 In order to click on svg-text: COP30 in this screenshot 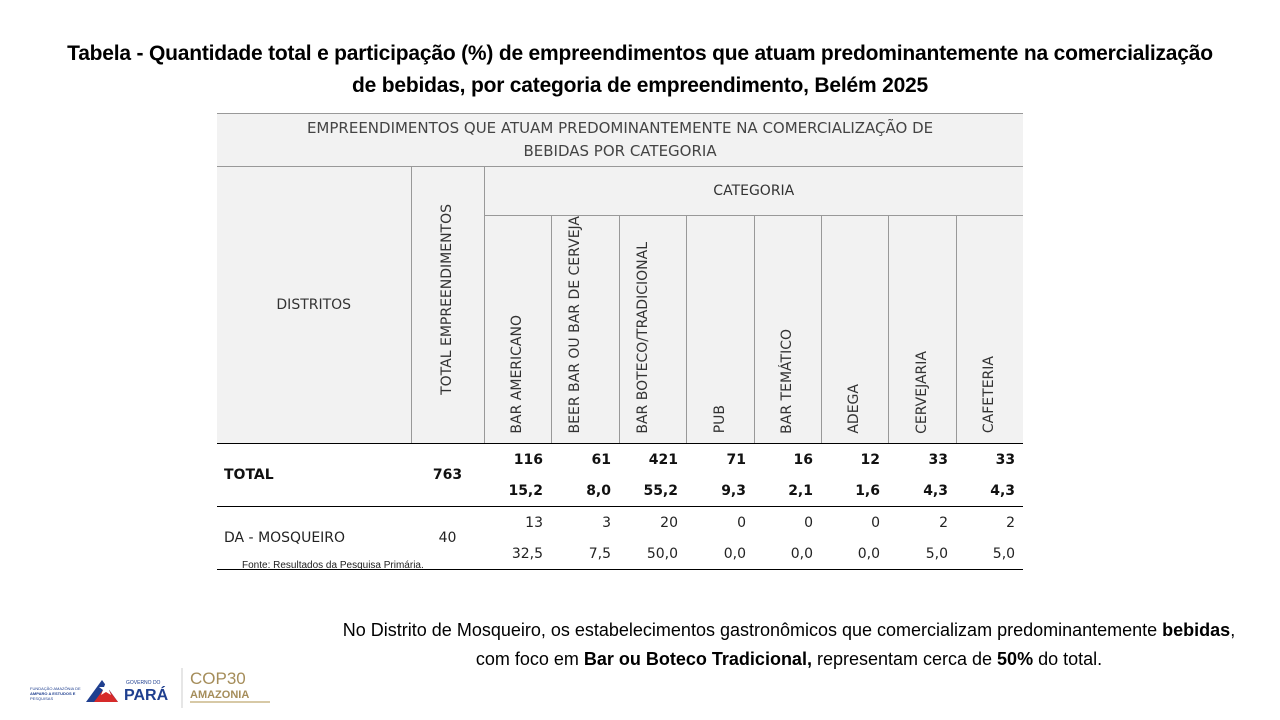, I will do `click(218, 678)`.